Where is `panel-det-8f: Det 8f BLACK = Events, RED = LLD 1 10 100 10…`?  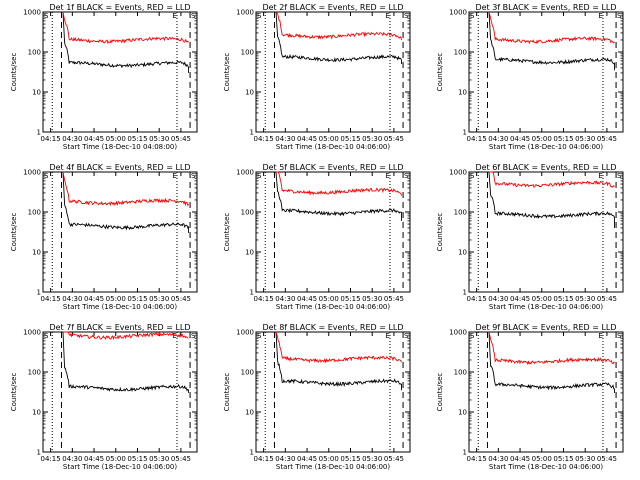
panel-det-8f: Det 8f BLACK = Events, RED = LLD 1 10 100 10… is located at coordinates (317, 397).